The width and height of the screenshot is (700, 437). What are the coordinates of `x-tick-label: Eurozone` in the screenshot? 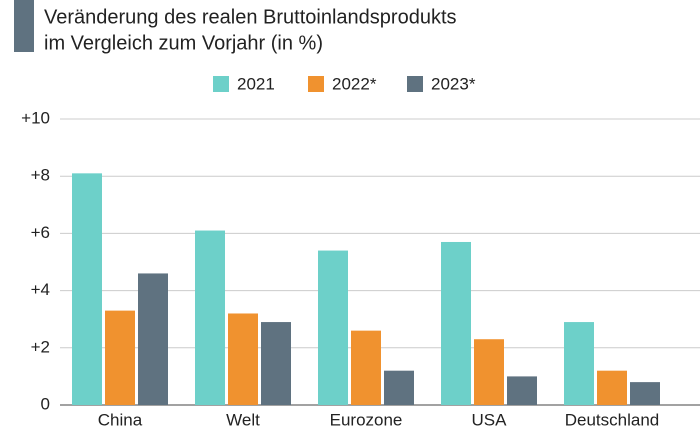 It's located at (366, 419).